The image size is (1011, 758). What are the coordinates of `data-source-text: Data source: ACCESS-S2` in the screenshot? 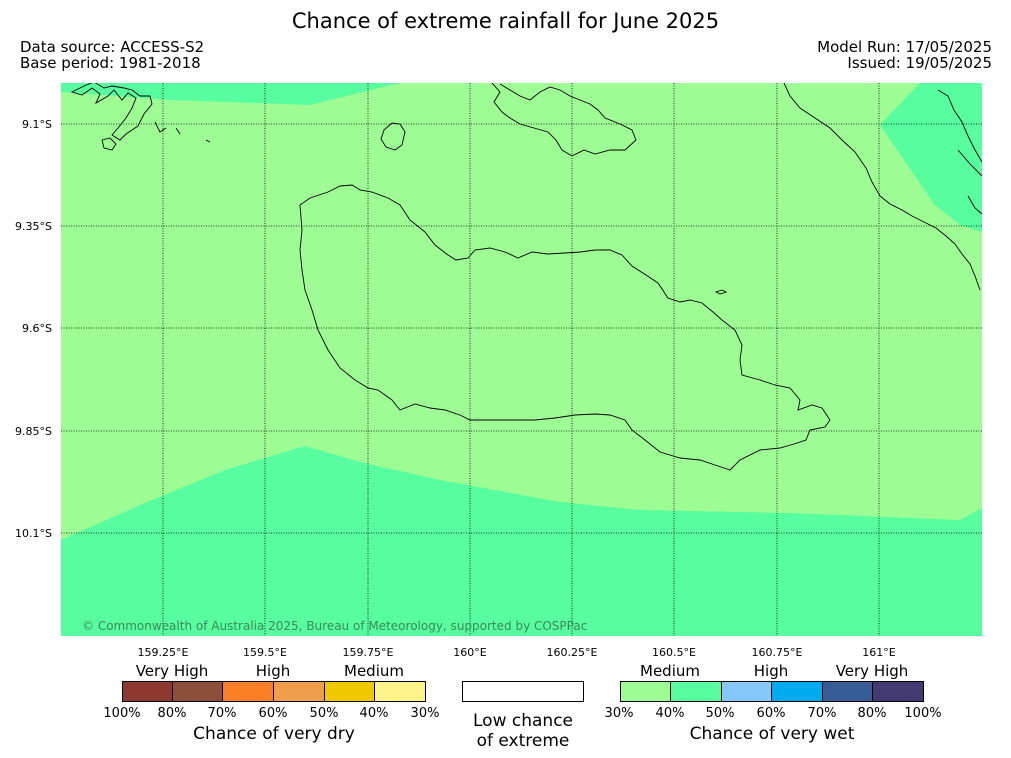 It's located at (112, 47).